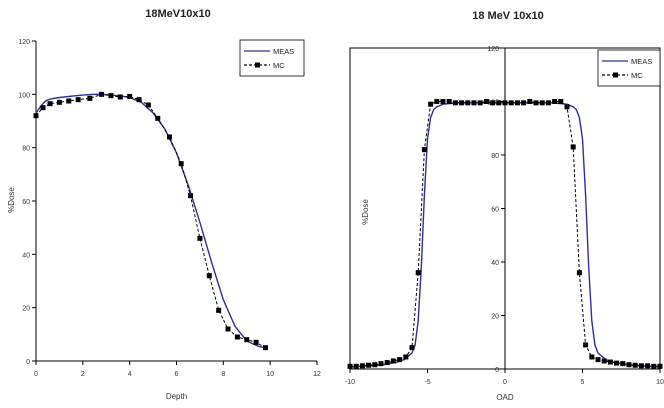 The width and height of the screenshot is (664, 408). Describe the element at coordinates (317, 374) in the screenshot. I see `x-tick-label: 12` at that location.